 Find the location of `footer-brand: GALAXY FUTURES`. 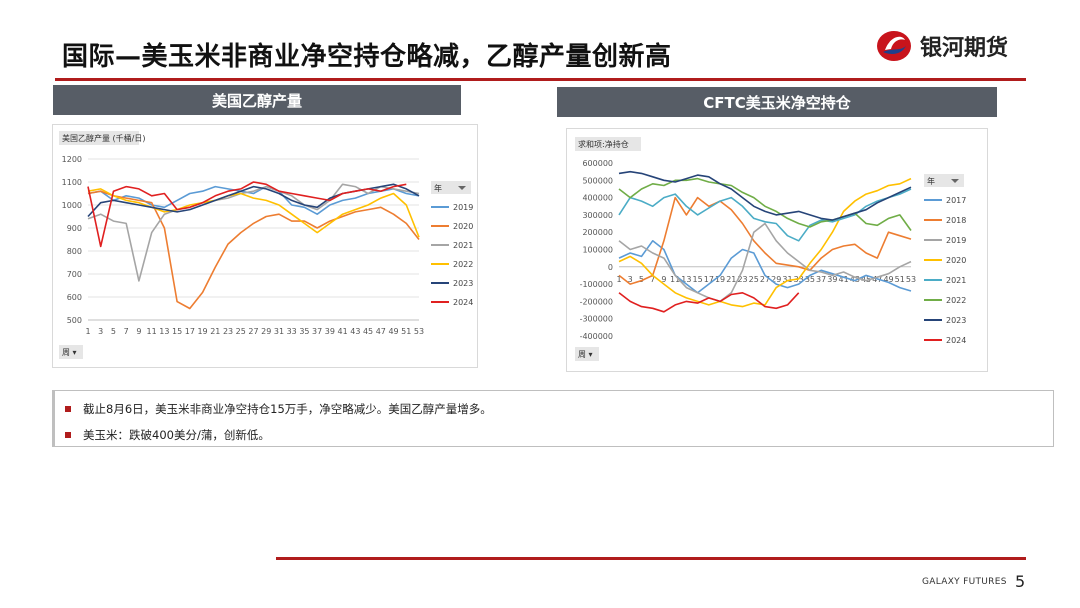

footer-brand: GALAXY FUTURES is located at coordinates (964, 582).